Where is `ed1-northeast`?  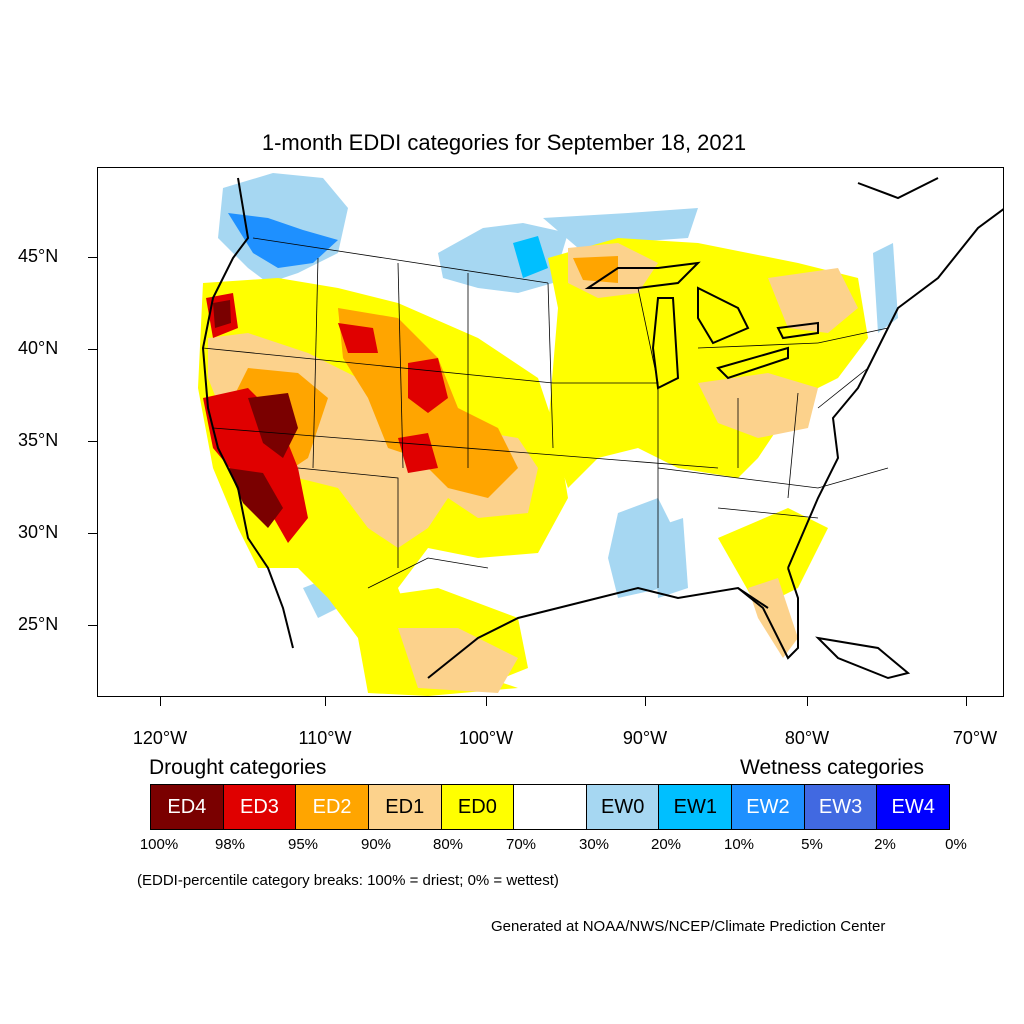 ed1-northeast is located at coordinates (813, 300).